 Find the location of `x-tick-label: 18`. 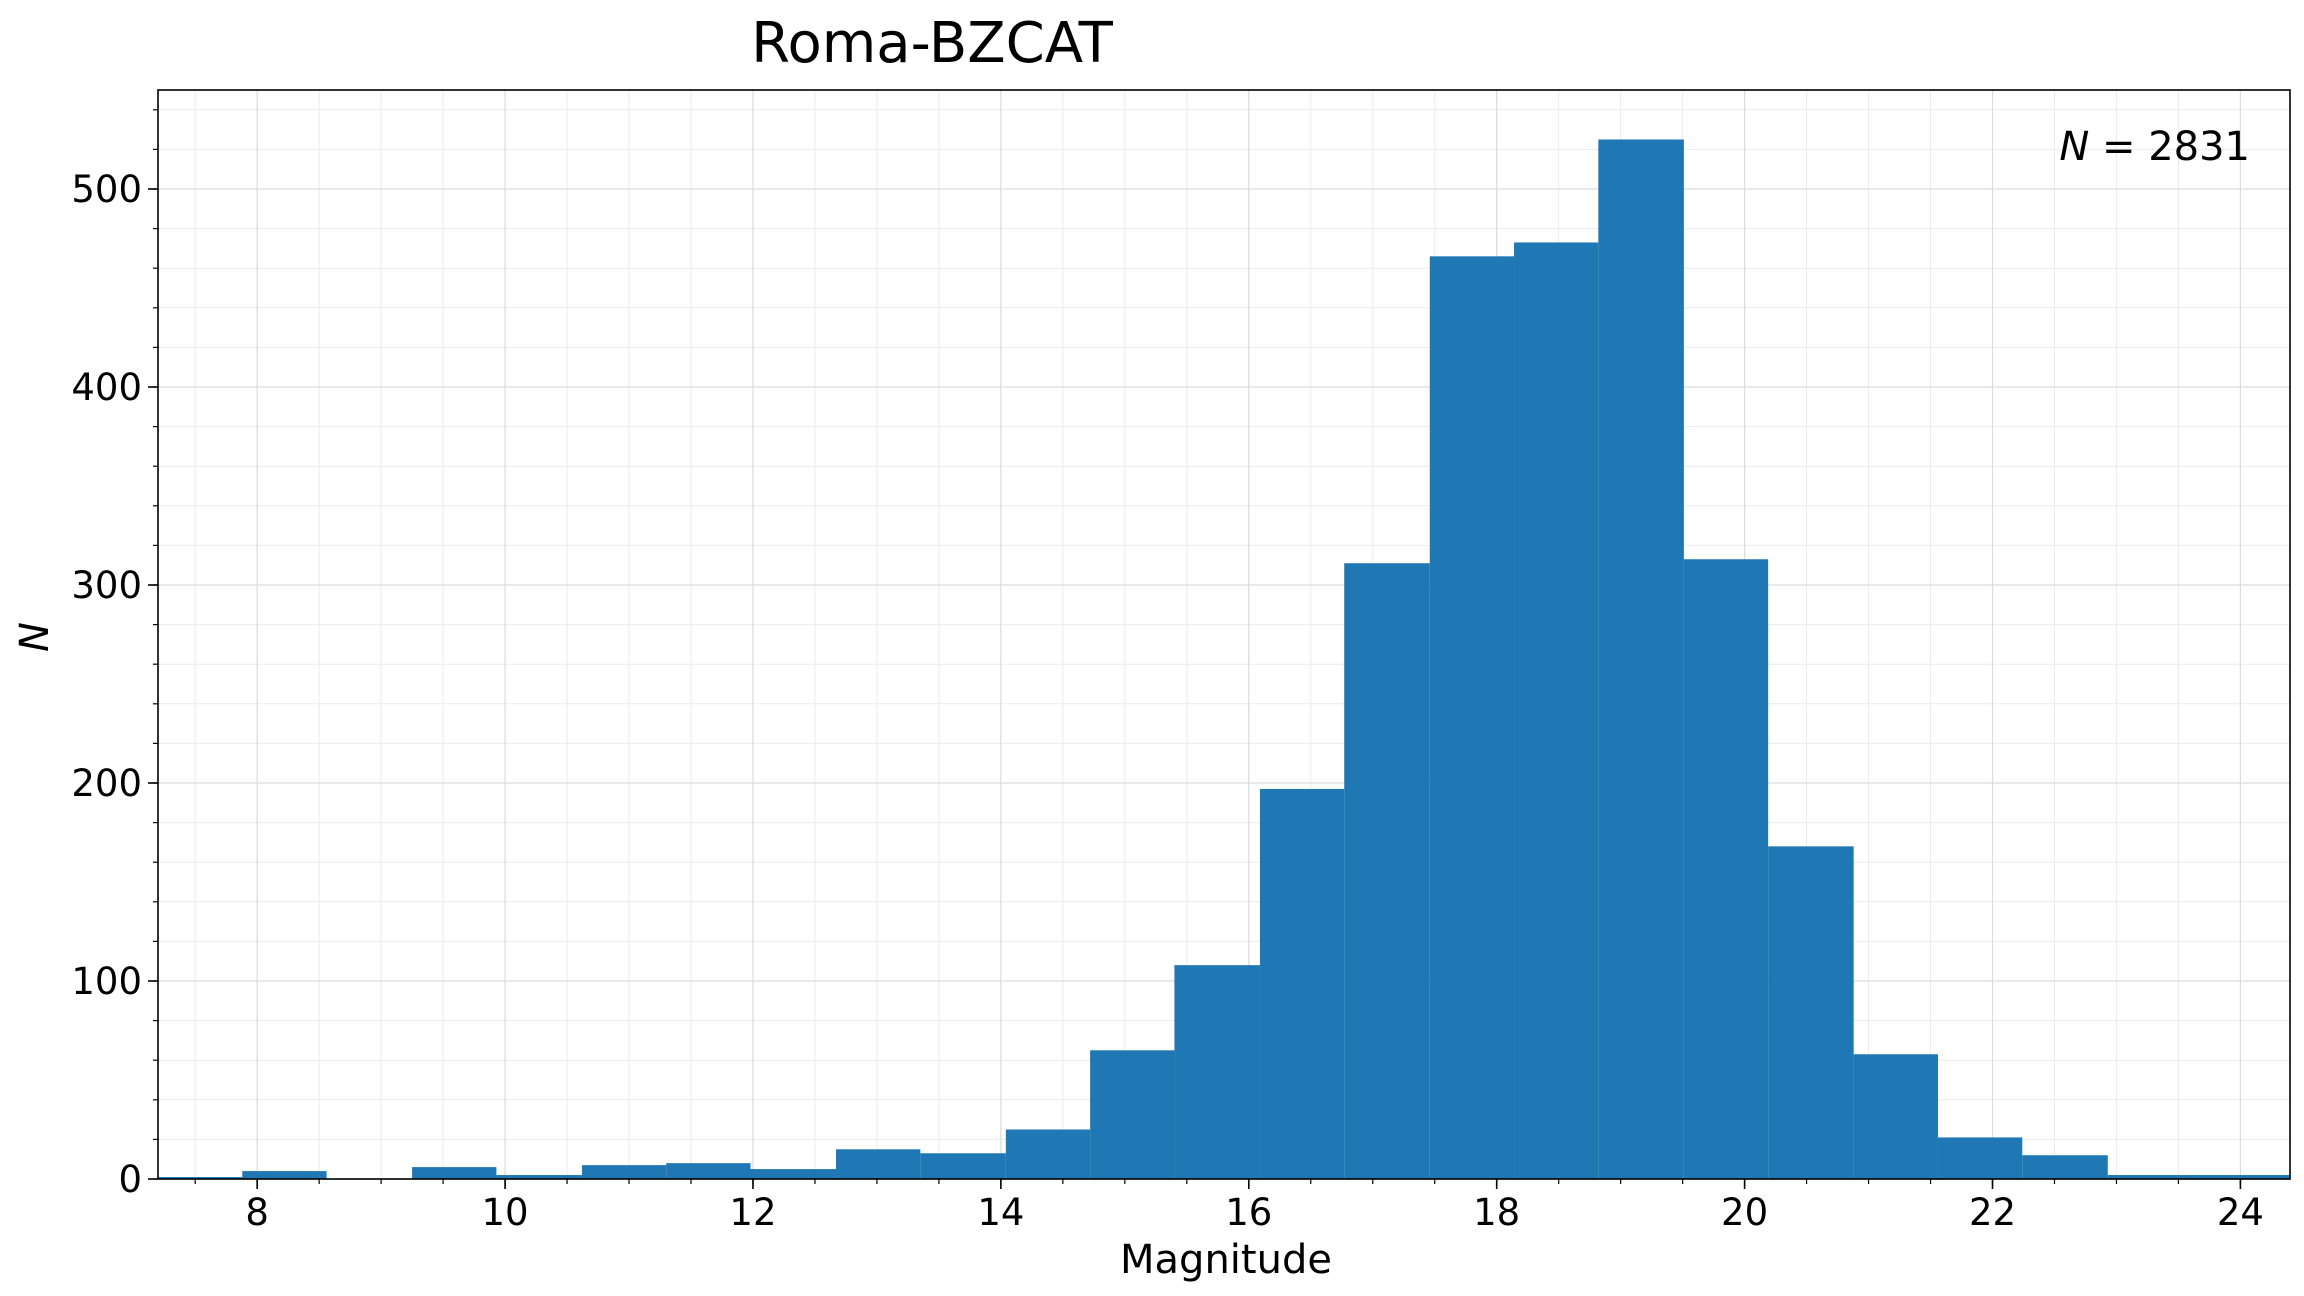

x-tick-label: 18 is located at coordinates (1496, 1212).